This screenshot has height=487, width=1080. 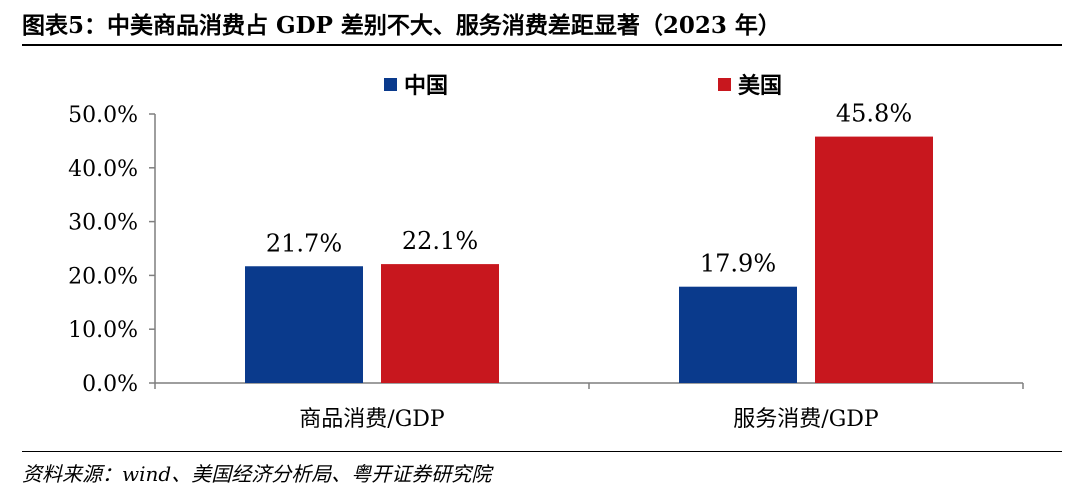 I want to click on legend-label: 美国, so click(x=760, y=86).